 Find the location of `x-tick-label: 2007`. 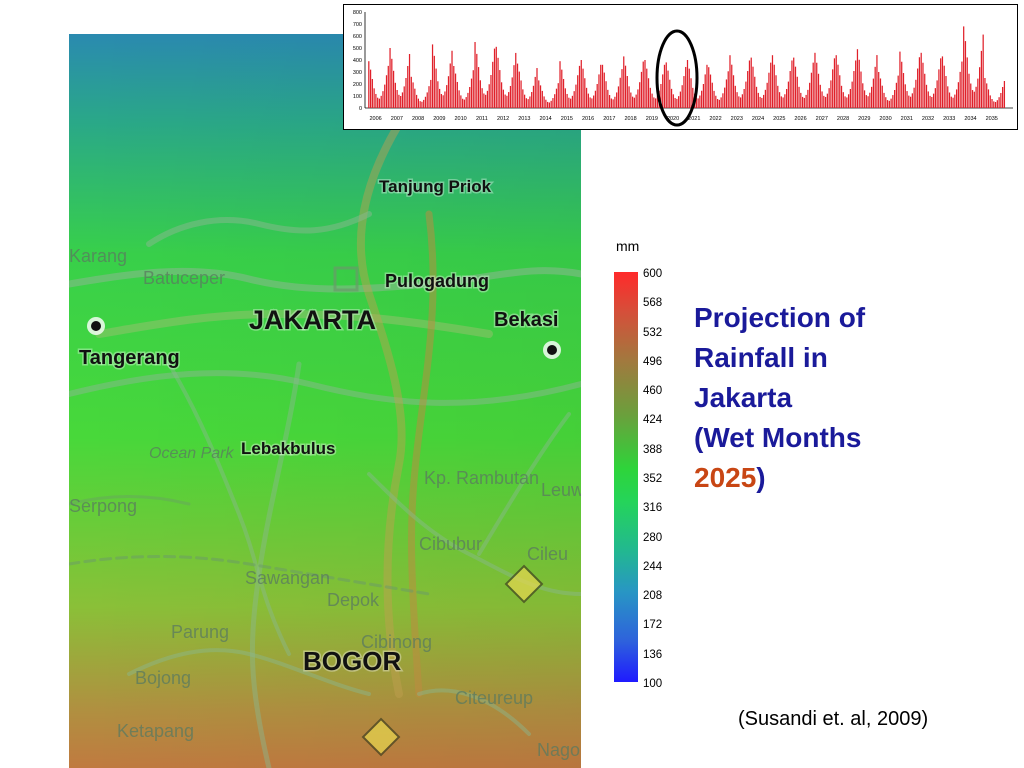

x-tick-label: 2007 is located at coordinates (397, 119).